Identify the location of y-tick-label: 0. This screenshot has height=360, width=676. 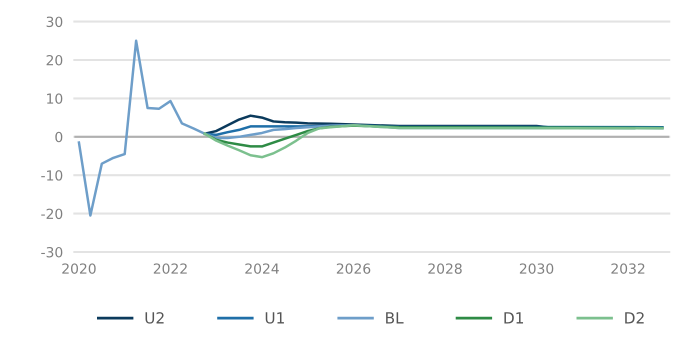
(58, 137).